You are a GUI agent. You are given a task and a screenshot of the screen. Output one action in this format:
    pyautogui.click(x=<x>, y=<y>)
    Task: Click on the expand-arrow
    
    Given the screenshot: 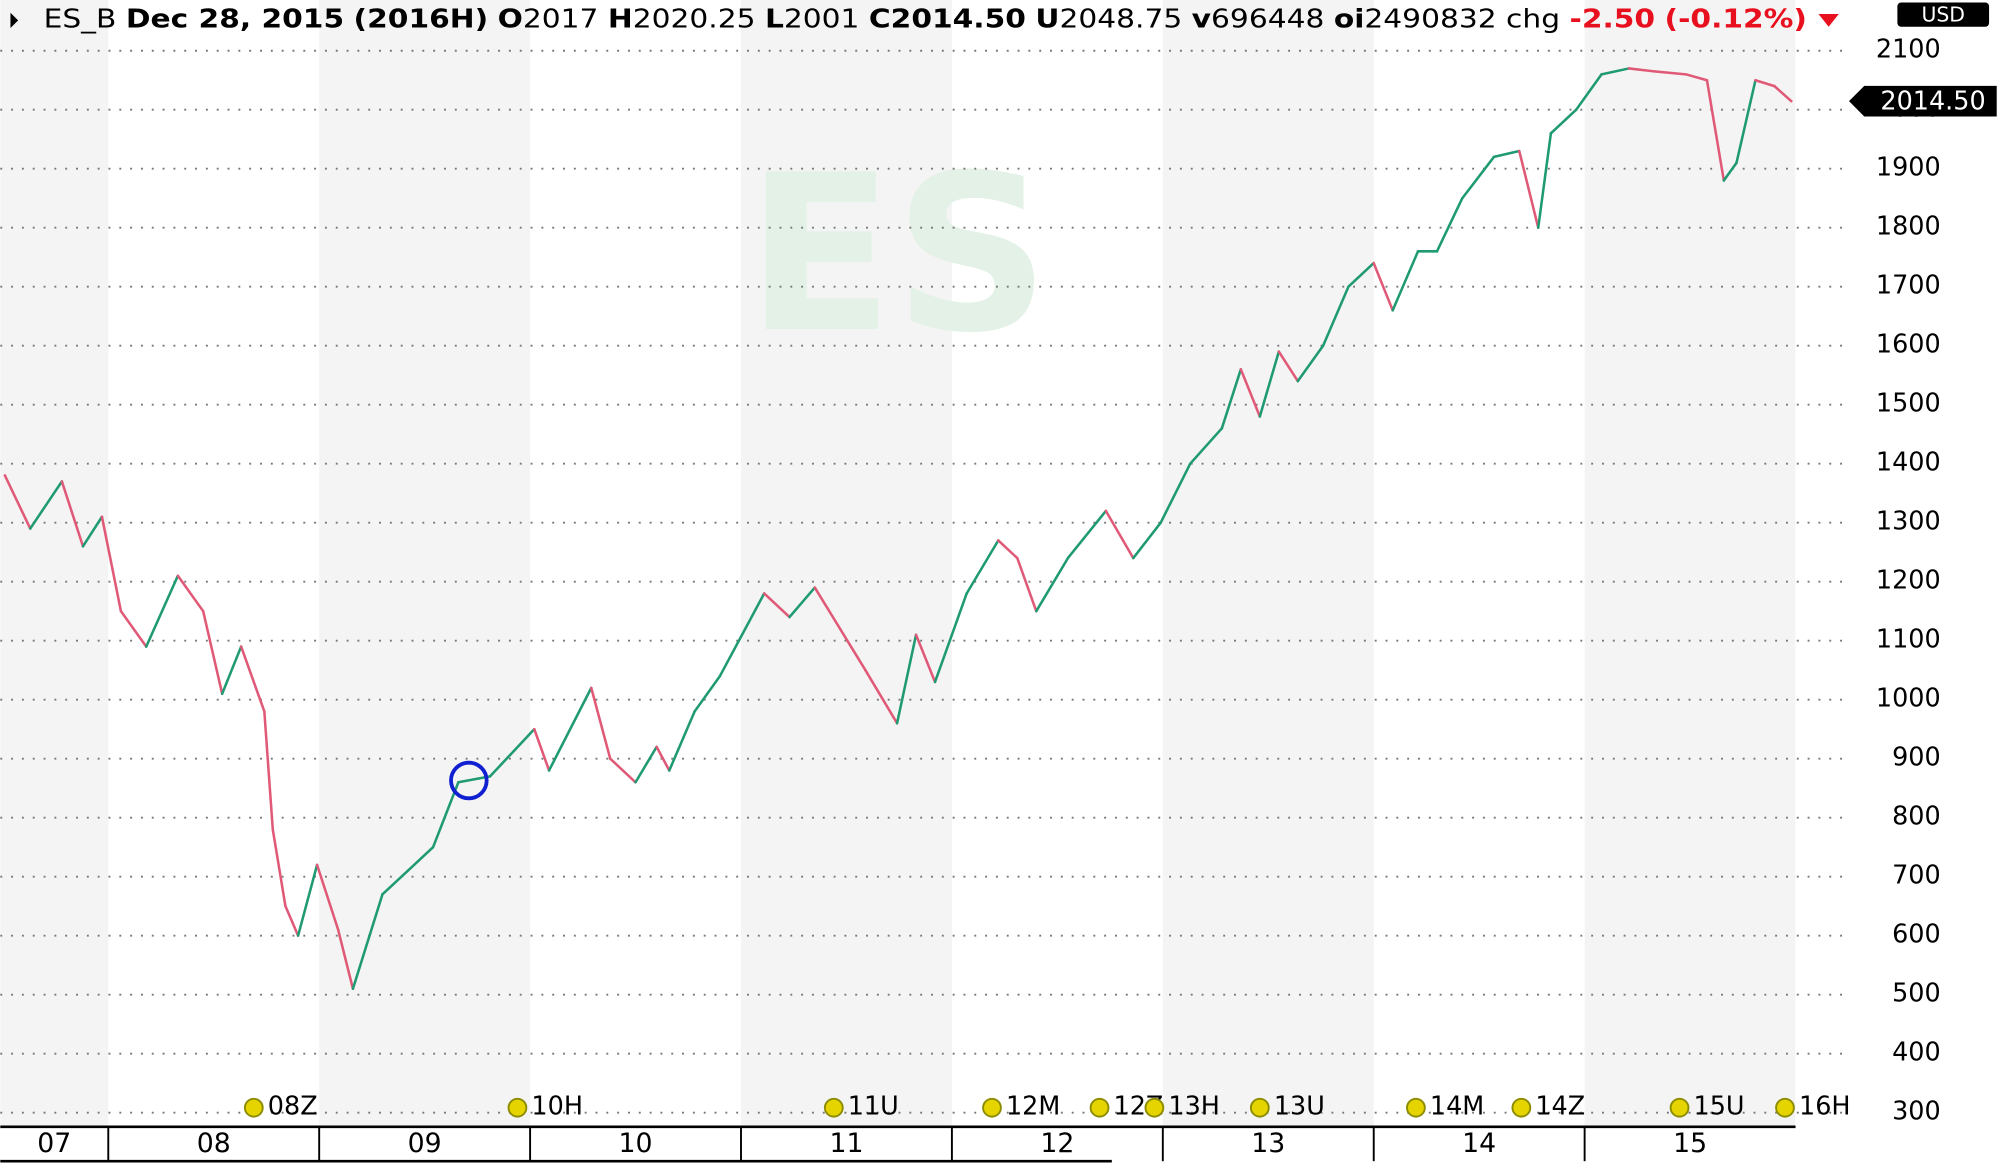 What is the action you would take?
    pyautogui.click(x=14, y=20)
    